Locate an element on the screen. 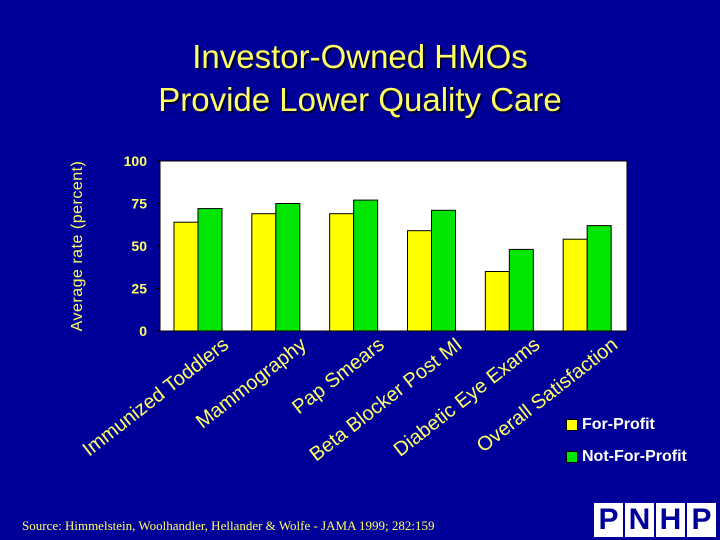 The height and width of the screenshot is (540, 720). data-label: 54 is located at coordinates (573, 224).